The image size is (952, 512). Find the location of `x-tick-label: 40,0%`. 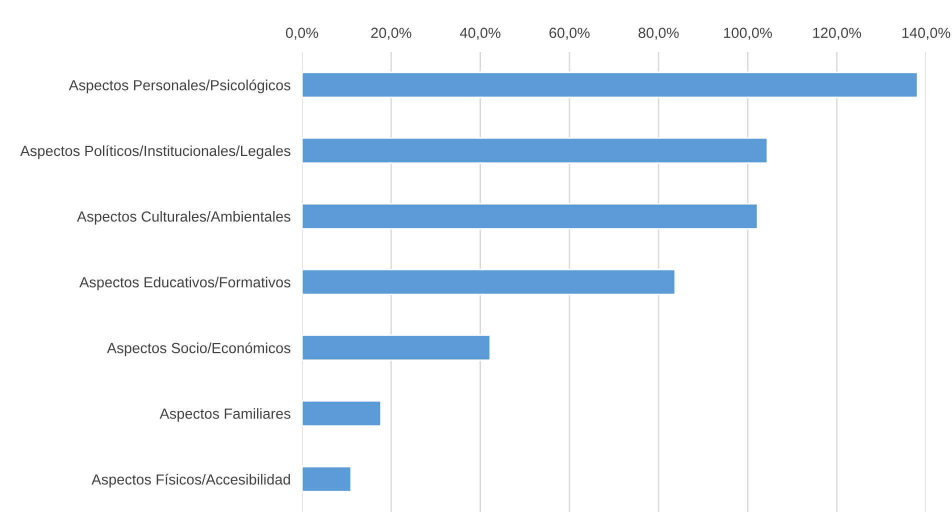

x-tick-label: 40,0% is located at coordinates (480, 34).